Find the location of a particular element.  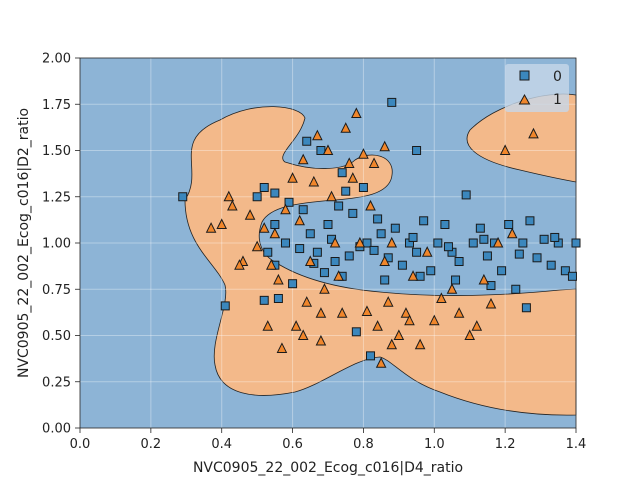

y-axis: 0.00 0.25 0.50 0.75 1.00 1.25 1.50 1.75 2.00 is located at coordinates (61, 244).